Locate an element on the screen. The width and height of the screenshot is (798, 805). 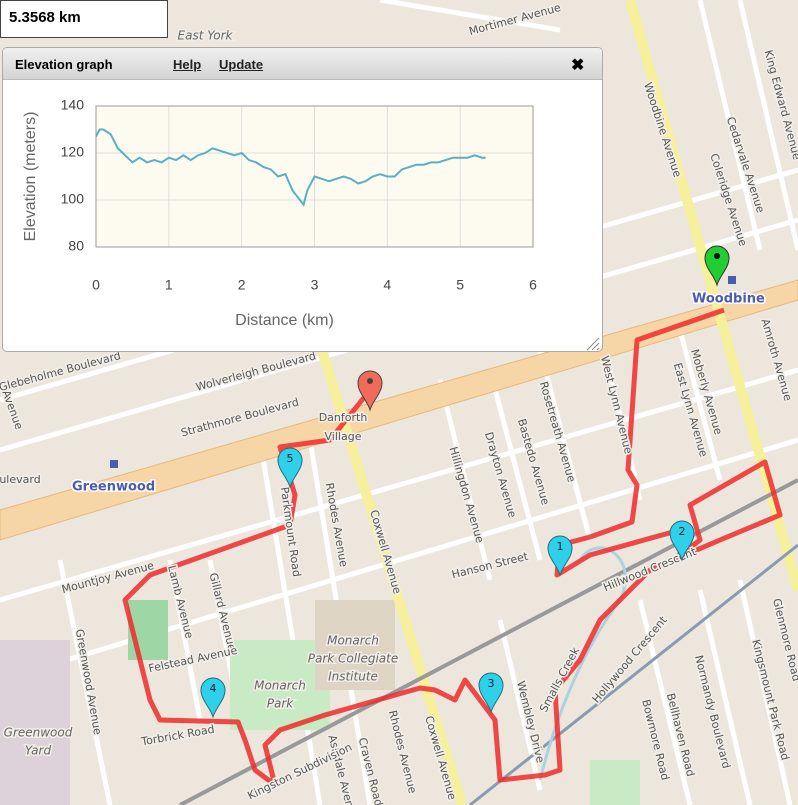
close-button: ✖ is located at coordinates (578, 65).